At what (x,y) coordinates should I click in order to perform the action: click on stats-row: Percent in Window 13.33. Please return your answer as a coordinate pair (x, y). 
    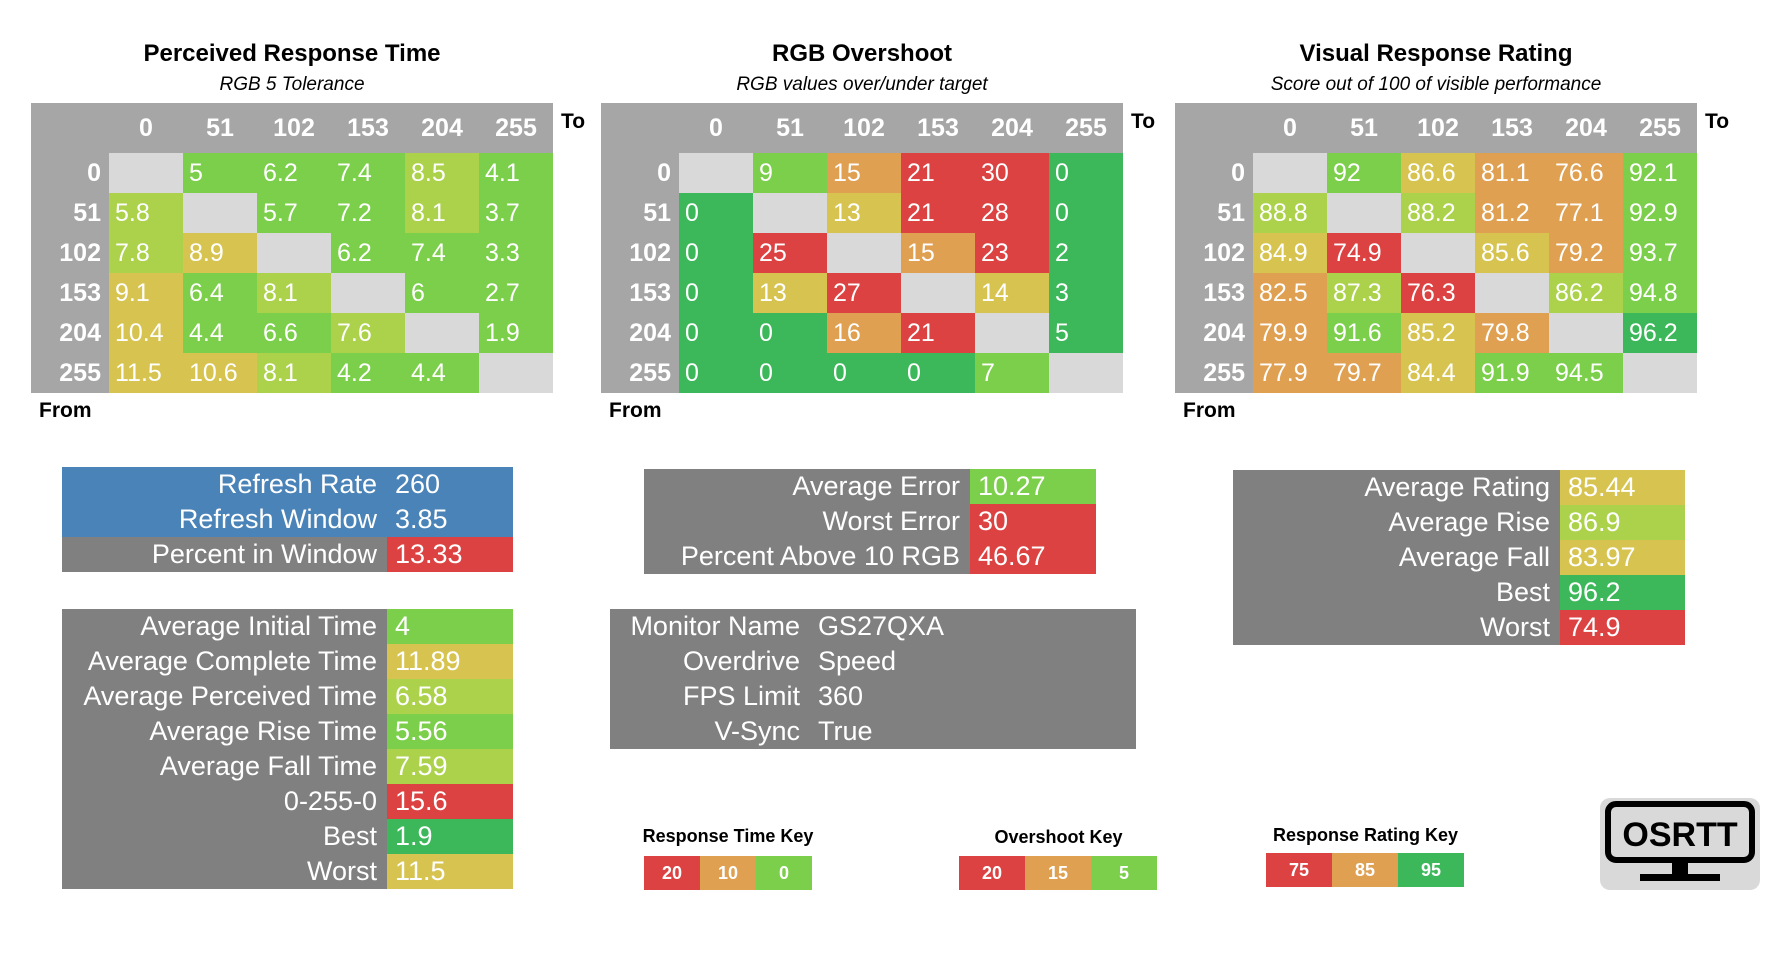
    Looking at the image, I should click on (287, 554).